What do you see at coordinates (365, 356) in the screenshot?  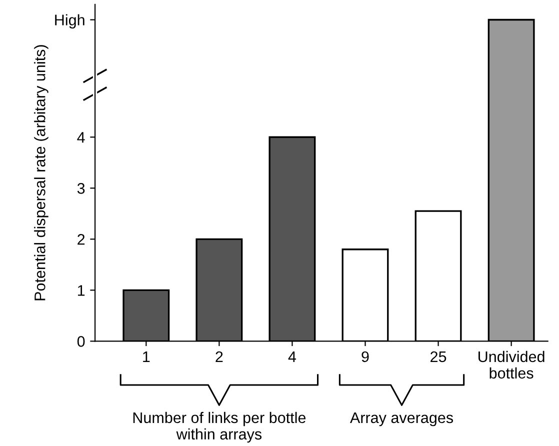 I see `x-tick-label: 9` at bounding box center [365, 356].